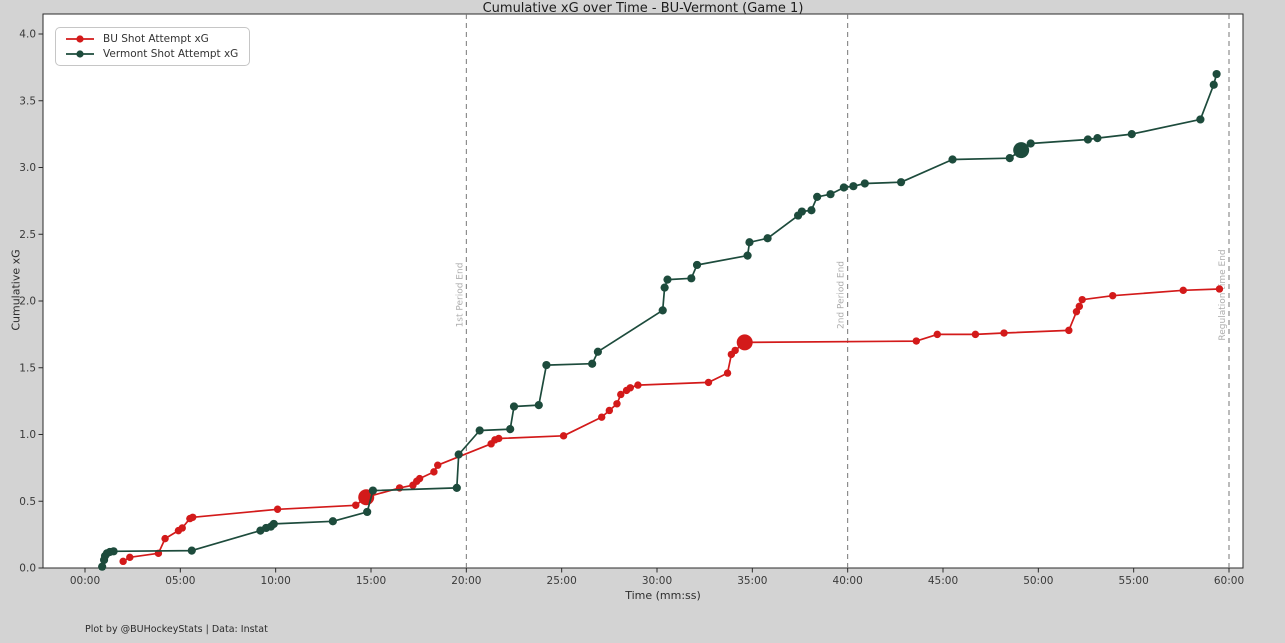 The image size is (1285, 643). I want to click on y-tick-label: 2.5, so click(27, 235).